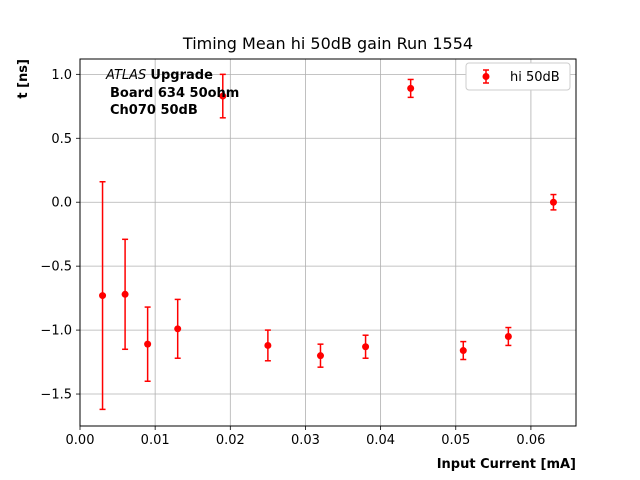 The height and width of the screenshot is (480, 640). Describe the element at coordinates (80, 440) in the screenshot. I see `x-tick-label: 0.00` at that location.